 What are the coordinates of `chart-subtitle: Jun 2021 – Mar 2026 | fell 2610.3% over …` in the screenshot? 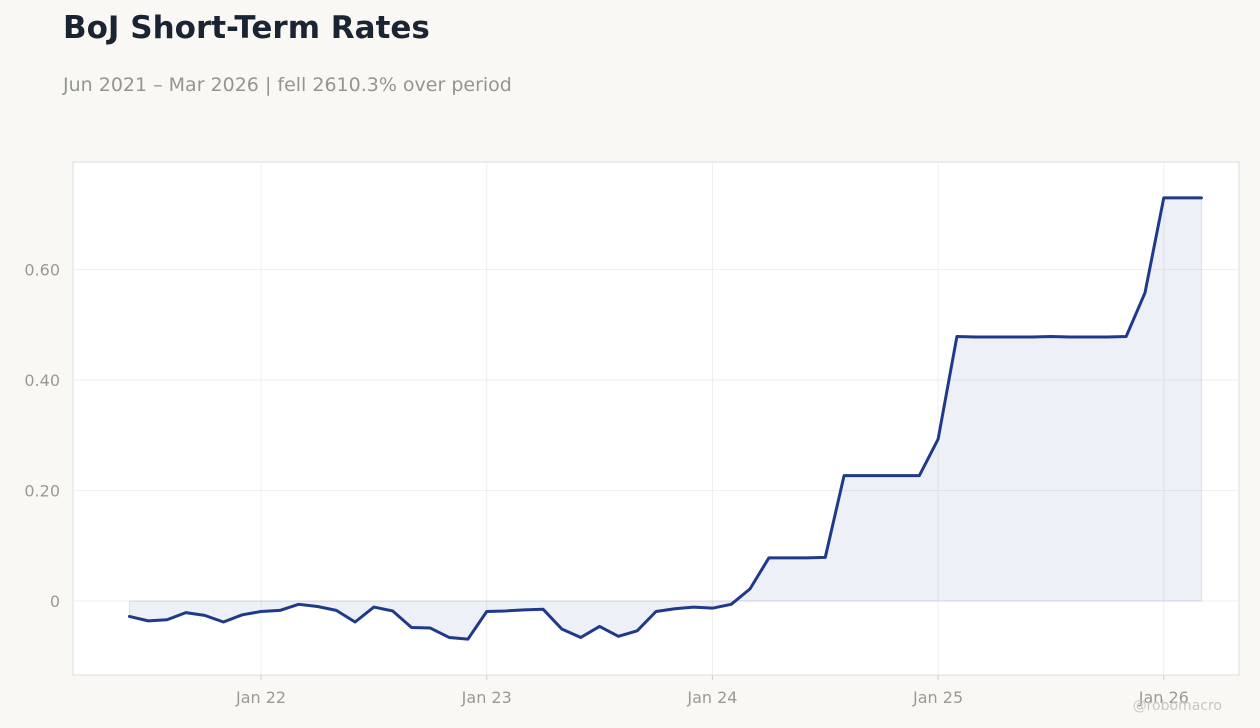 It's located at (287, 85).